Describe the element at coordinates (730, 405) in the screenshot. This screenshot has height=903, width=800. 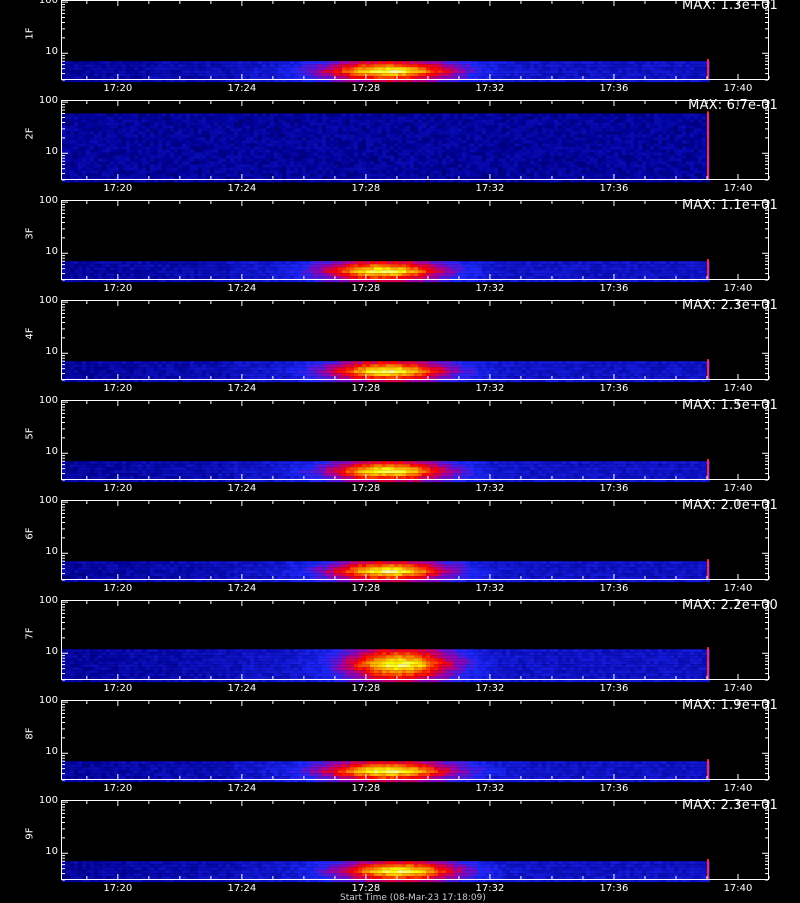
I see `max-label: MAX: 1.5e+01` at that location.